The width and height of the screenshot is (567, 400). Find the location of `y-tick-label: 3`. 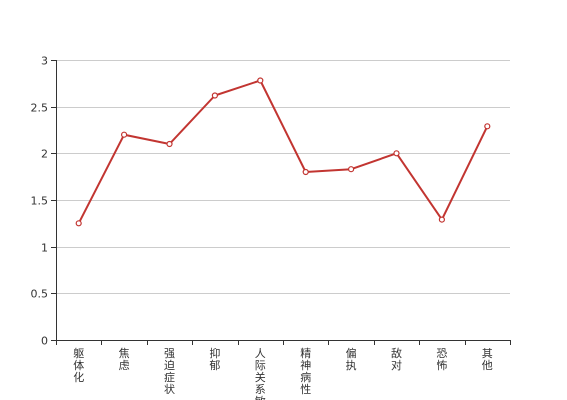

y-tick-label: 3 is located at coordinates (44, 61).